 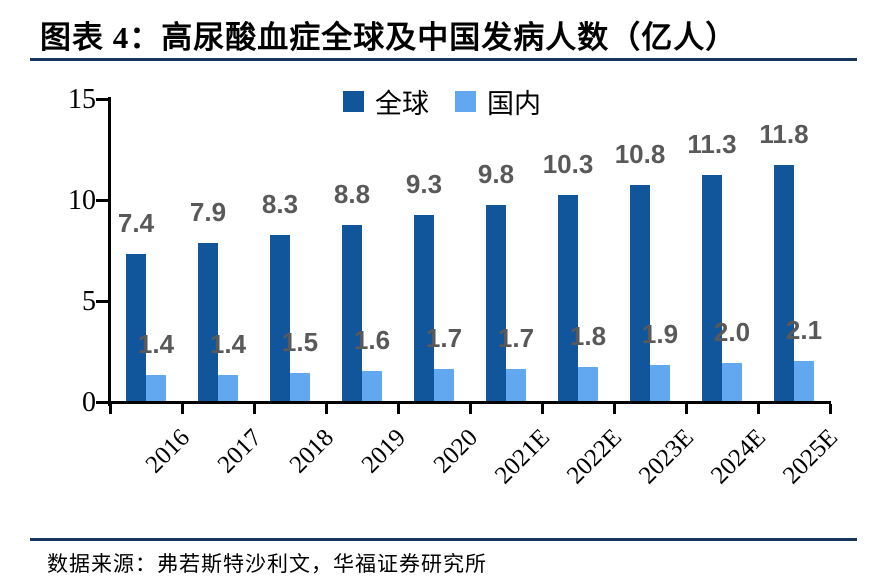 What do you see at coordinates (666, 457) in the screenshot?
I see `x-axis-category-label: 2023E` at bounding box center [666, 457].